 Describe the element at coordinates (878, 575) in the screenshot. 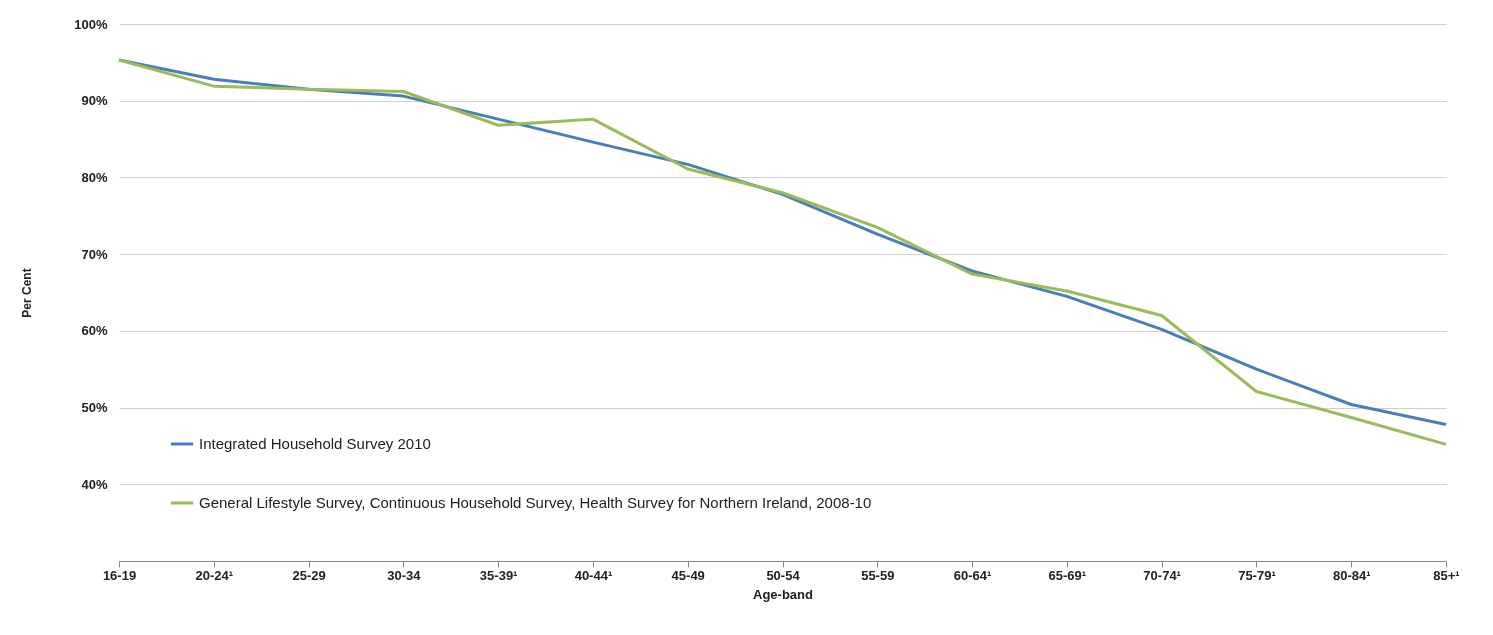

I see `x-tick-label: 55-59` at that location.